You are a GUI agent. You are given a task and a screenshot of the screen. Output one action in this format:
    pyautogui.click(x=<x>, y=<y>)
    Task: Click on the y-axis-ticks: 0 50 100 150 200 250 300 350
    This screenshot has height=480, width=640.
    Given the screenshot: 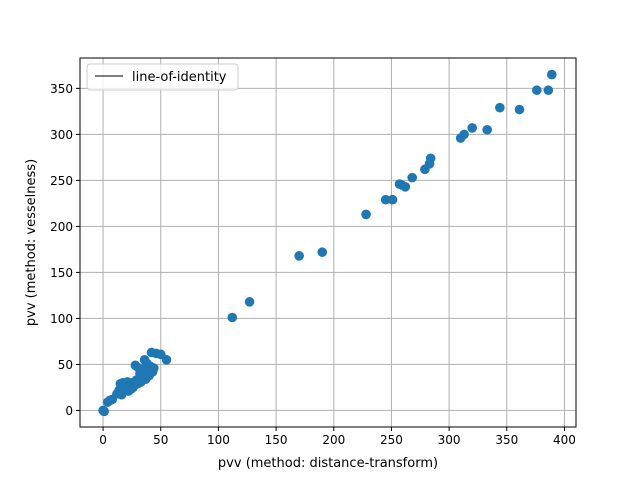 What is the action you would take?
    pyautogui.click(x=65, y=250)
    